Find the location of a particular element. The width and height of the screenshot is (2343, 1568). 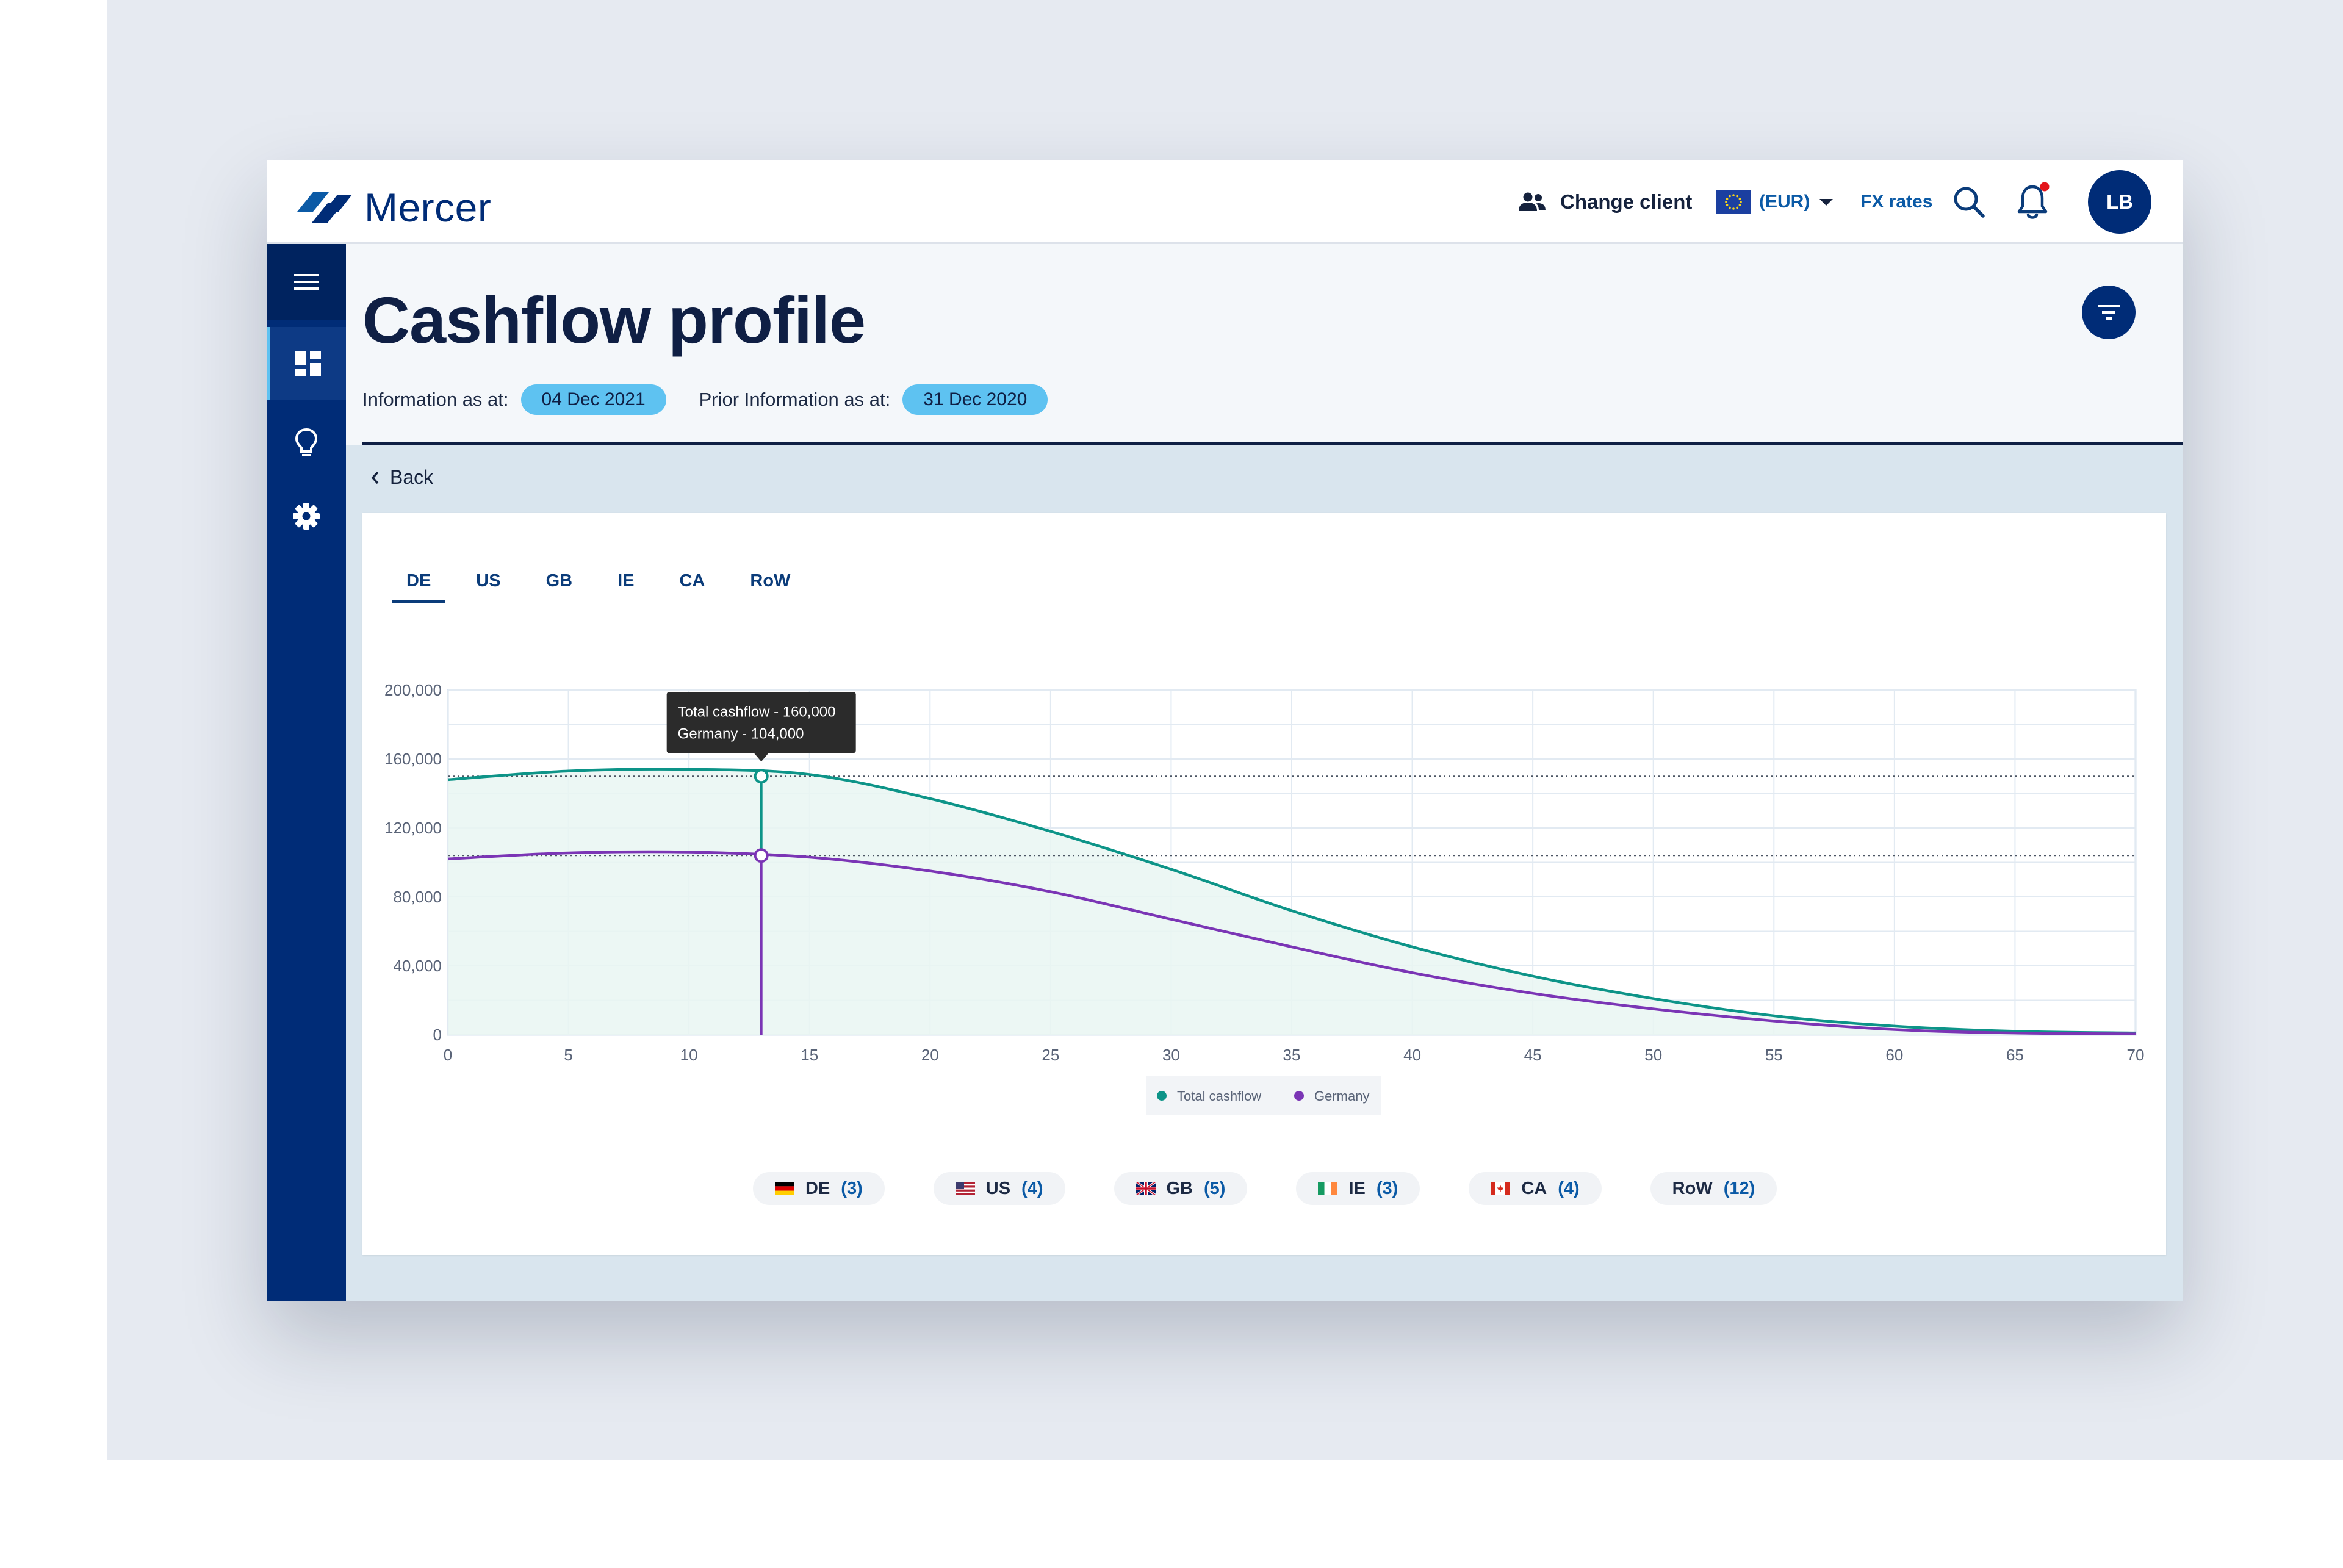

chip-de: DE (3) is located at coordinates (819, 1188).